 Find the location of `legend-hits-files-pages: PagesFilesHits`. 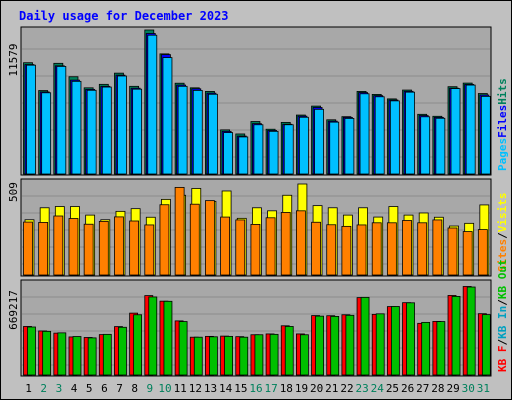

legend-hits-files-pages: PagesFilesHits is located at coordinates (502, 124).